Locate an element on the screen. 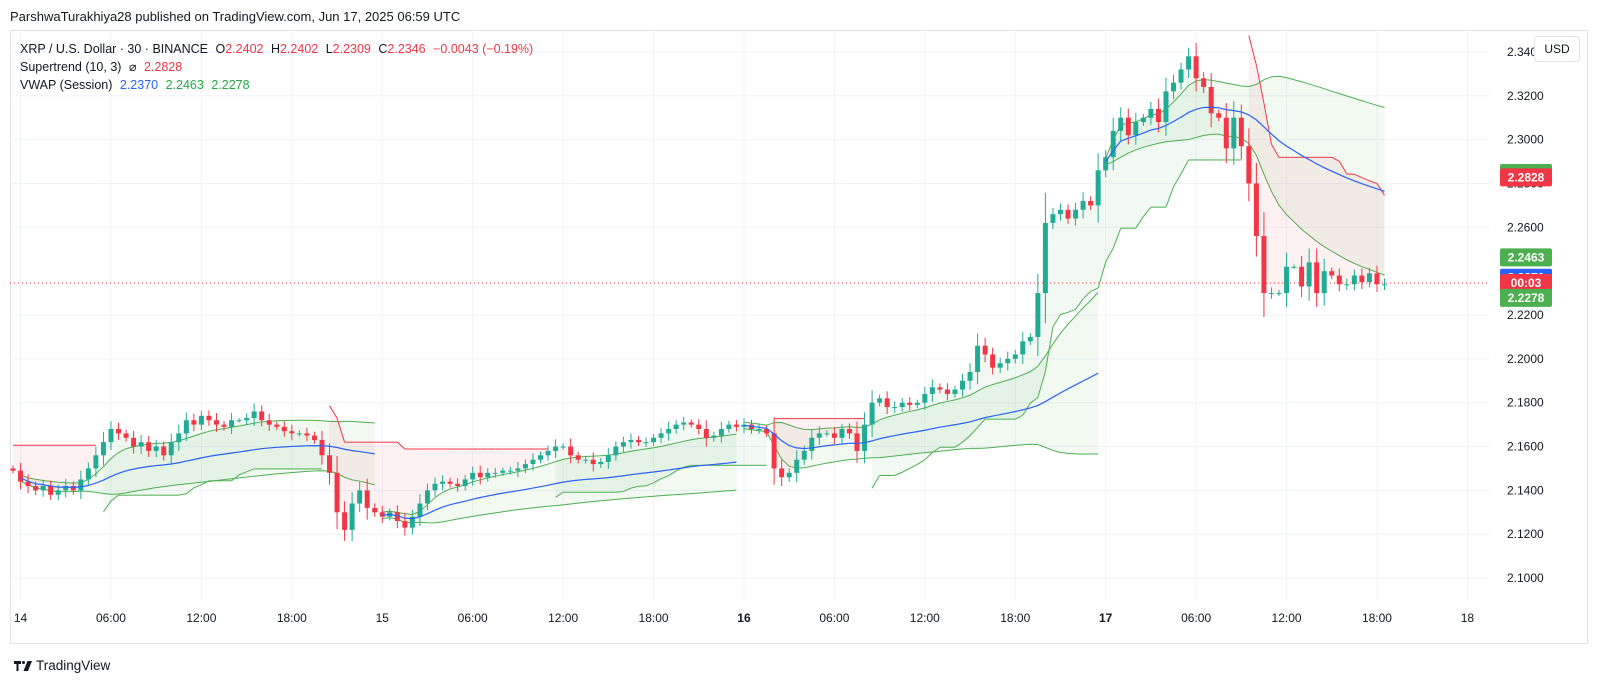  tradingview-brand: TradingView is located at coordinates (62, 665).